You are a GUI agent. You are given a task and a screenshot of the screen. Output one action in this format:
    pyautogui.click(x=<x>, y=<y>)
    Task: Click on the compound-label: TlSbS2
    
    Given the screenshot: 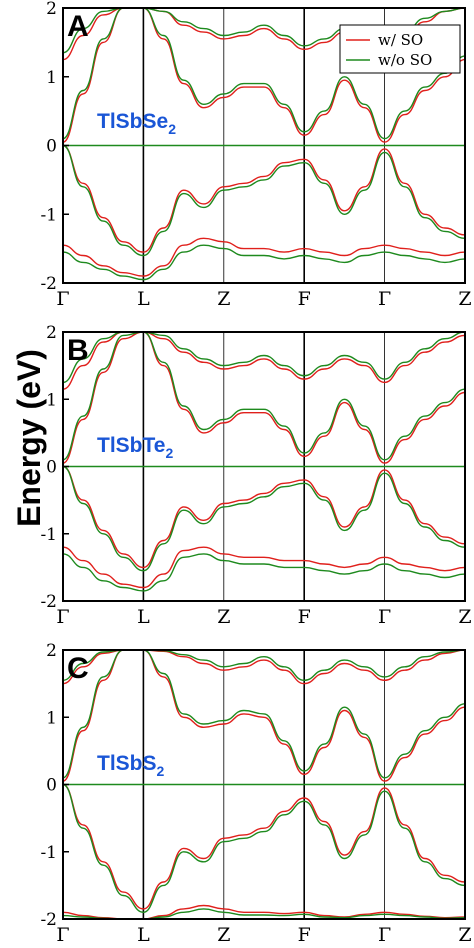 What is the action you would take?
    pyautogui.click(x=131, y=765)
    